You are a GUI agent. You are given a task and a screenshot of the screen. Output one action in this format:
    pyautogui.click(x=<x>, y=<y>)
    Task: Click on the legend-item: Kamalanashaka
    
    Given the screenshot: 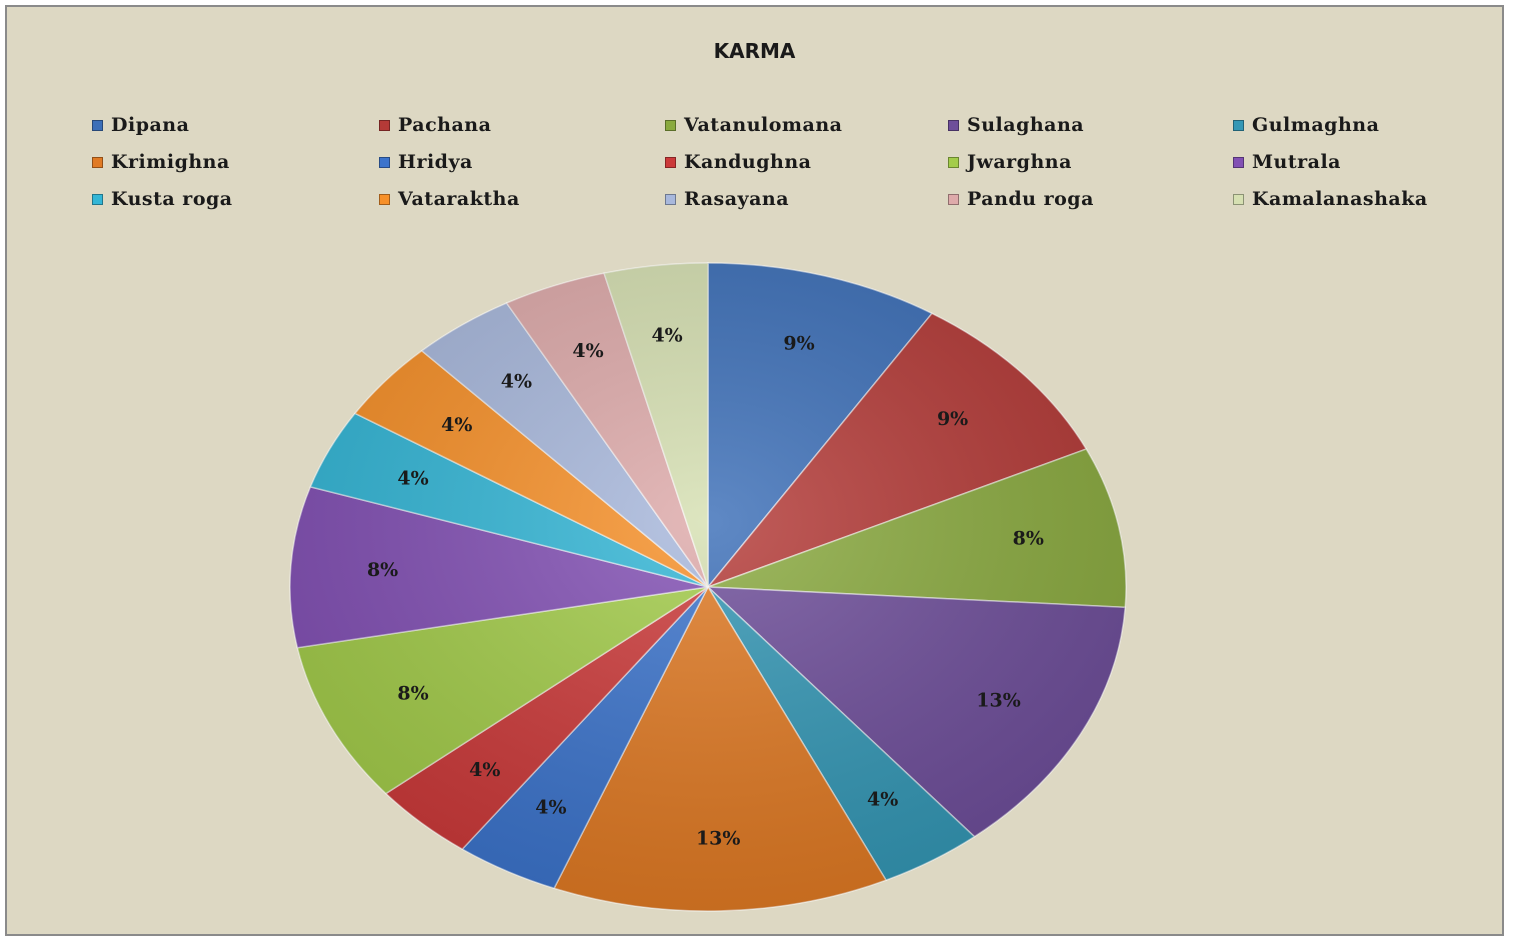 What is the action you would take?
    pyautogui.click(x=1330, y=199)
    